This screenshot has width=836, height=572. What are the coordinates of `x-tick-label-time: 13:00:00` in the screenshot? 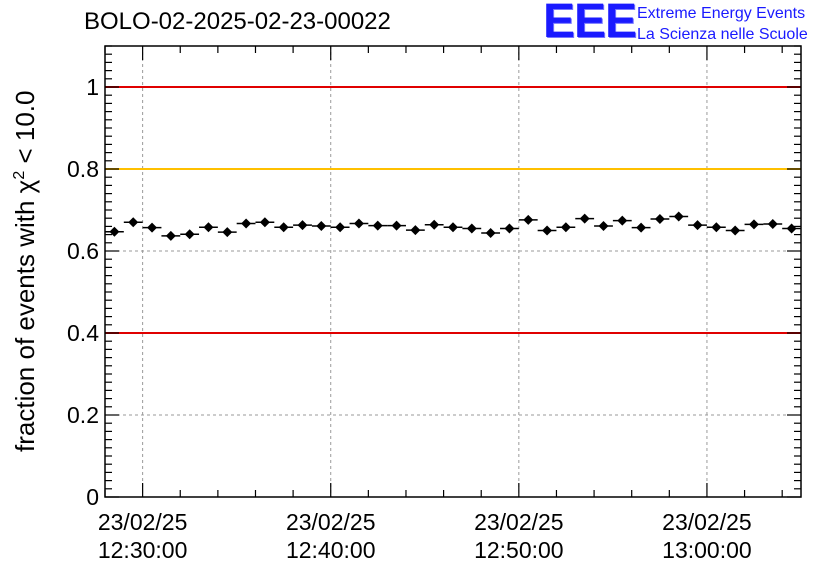 It's located at (707, 550).